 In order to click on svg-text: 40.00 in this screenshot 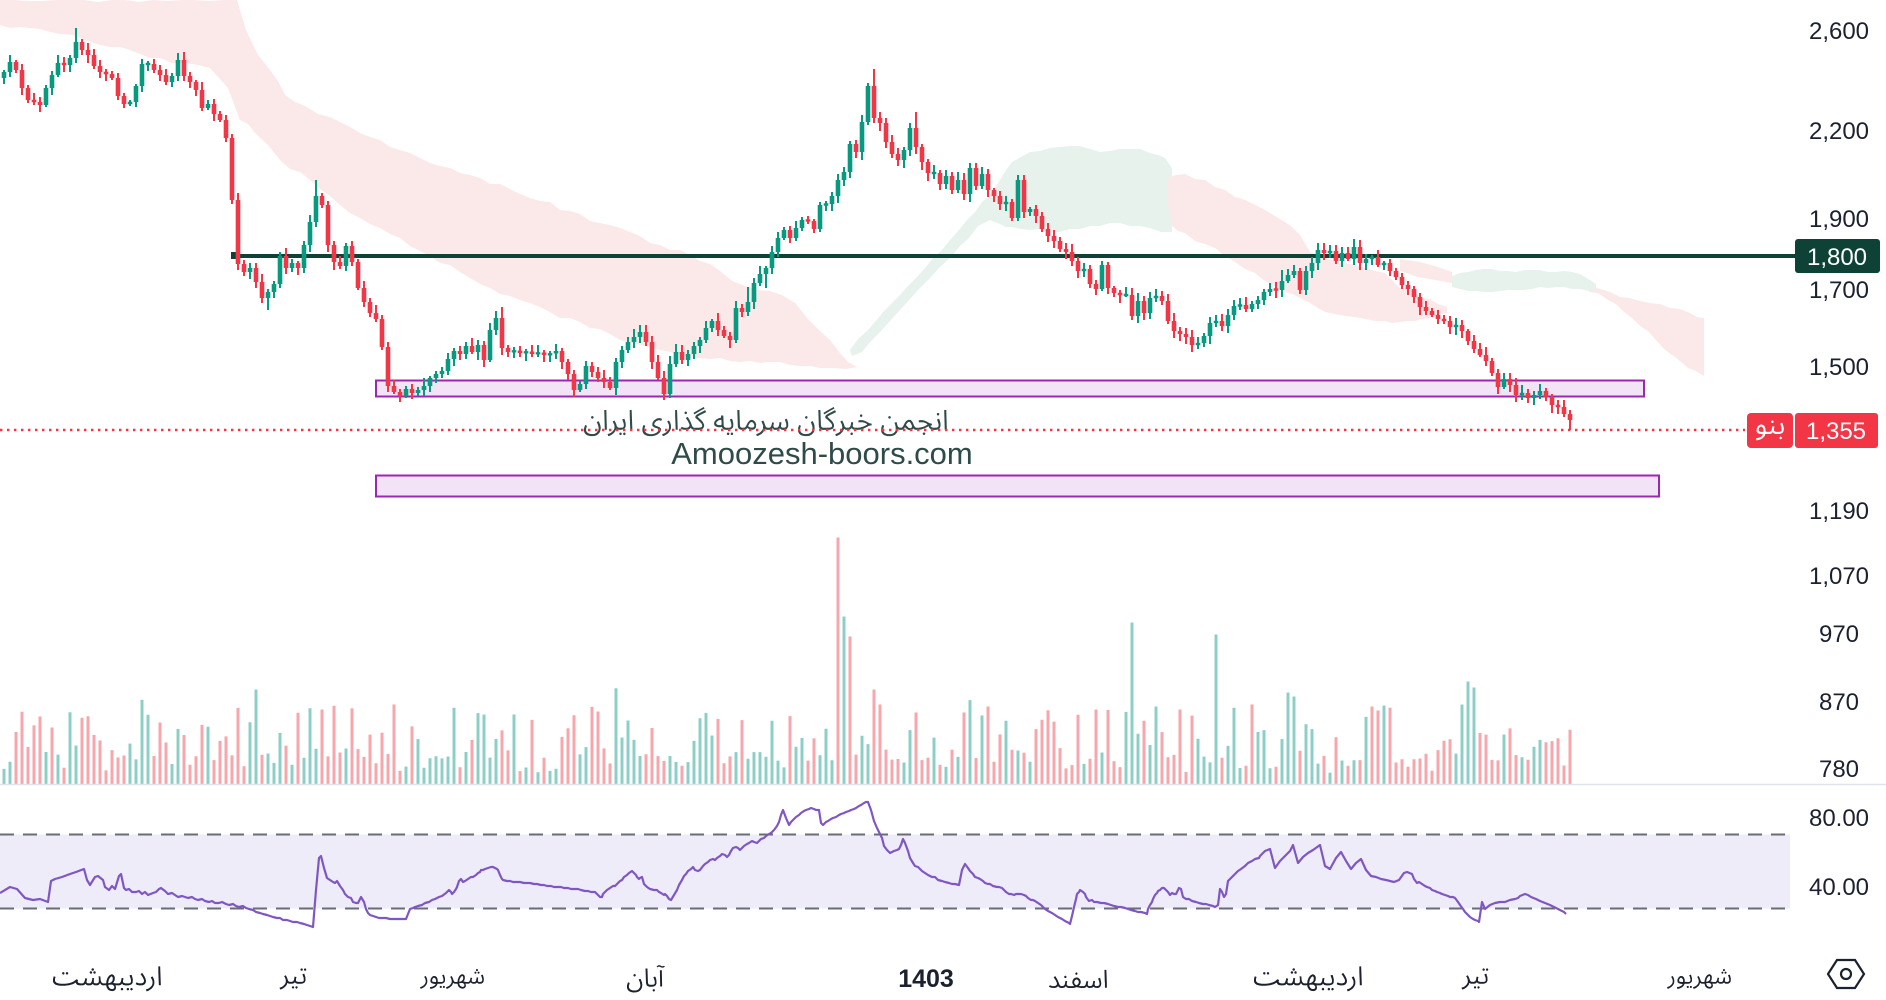, I will do `click(1839, 887)`.